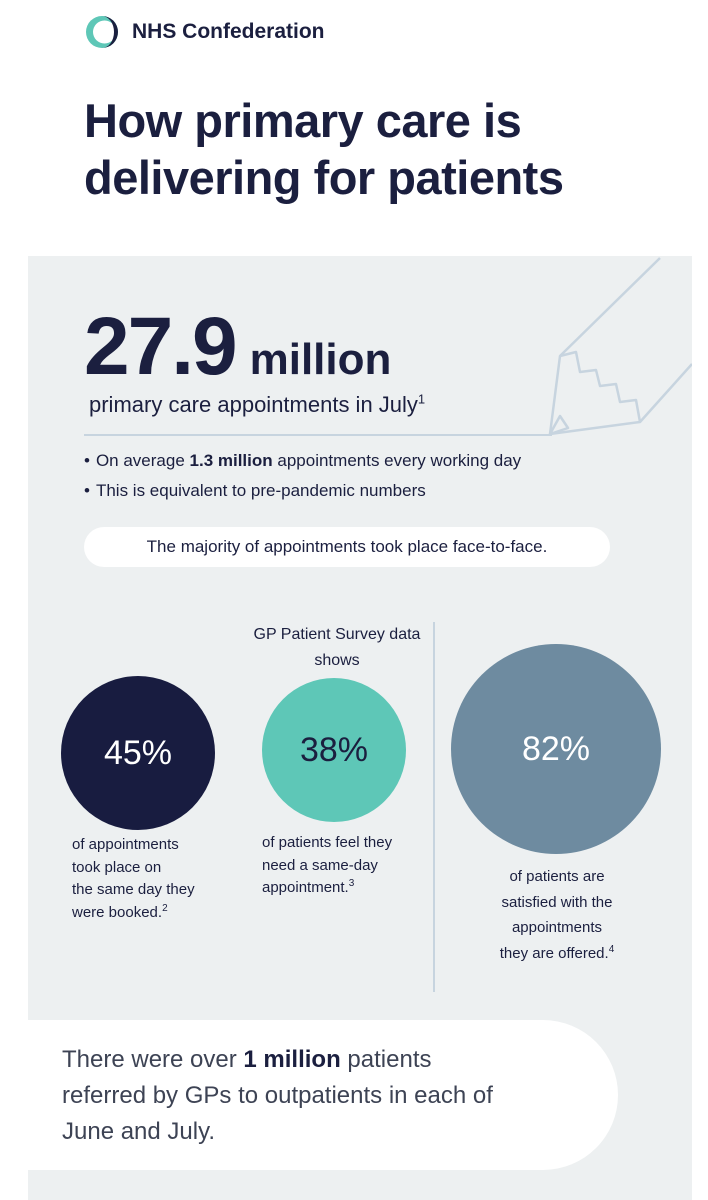 The height and width of the screenshot is (1200, 708). Describe the element at coordinates (334, 750) in the screenshot. I see `stat-circle-need-same-day: 38%` at that location.